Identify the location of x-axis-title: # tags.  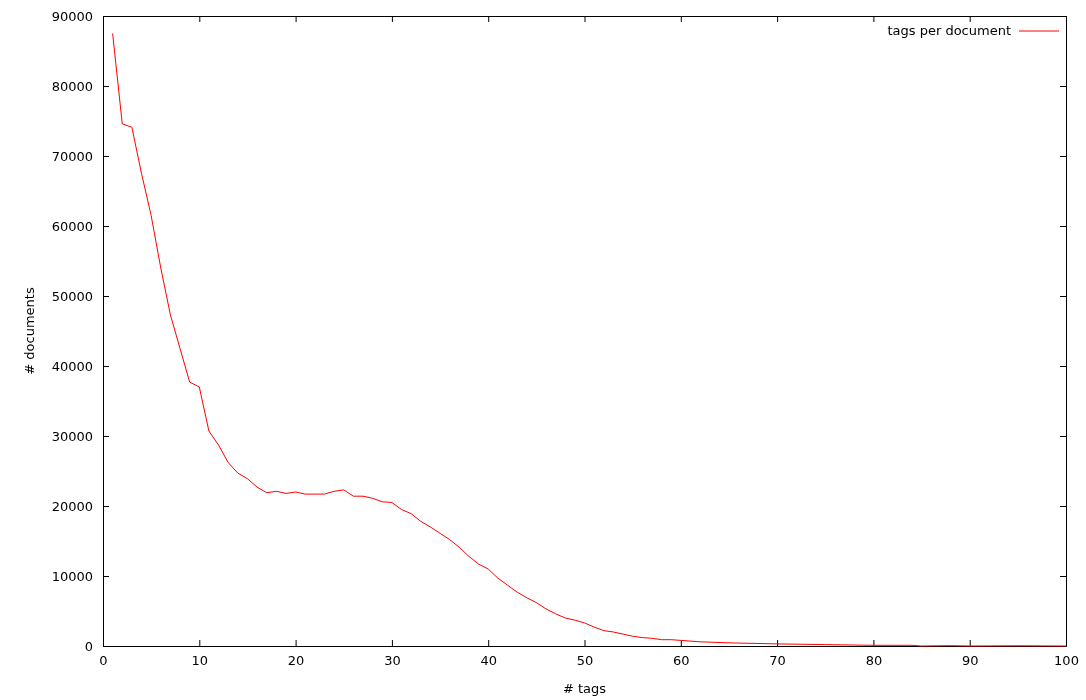
(584, 688).